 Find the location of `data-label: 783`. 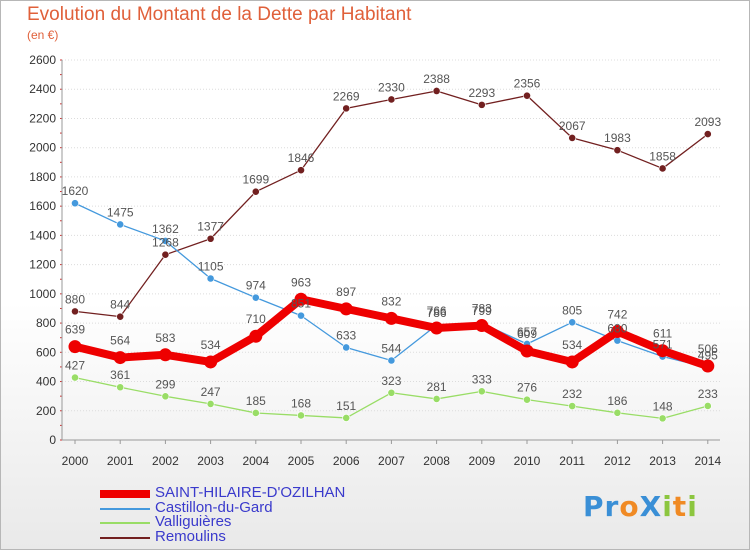

data-label: 783 is located at coordinates (482, 309).